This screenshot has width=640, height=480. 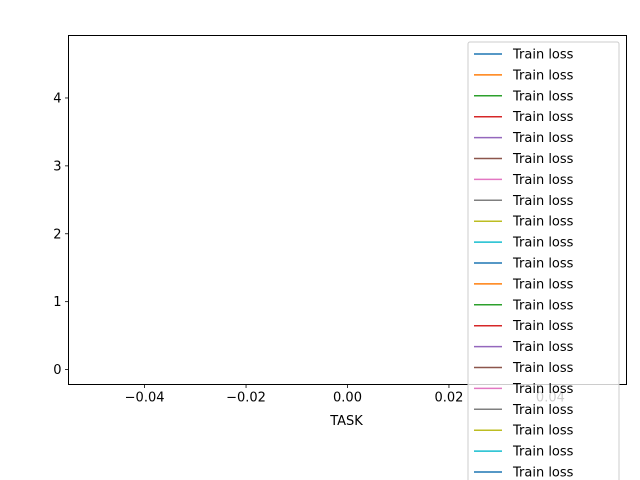 I want to click on y-tick-label: 0, so click(x=57, y=370).